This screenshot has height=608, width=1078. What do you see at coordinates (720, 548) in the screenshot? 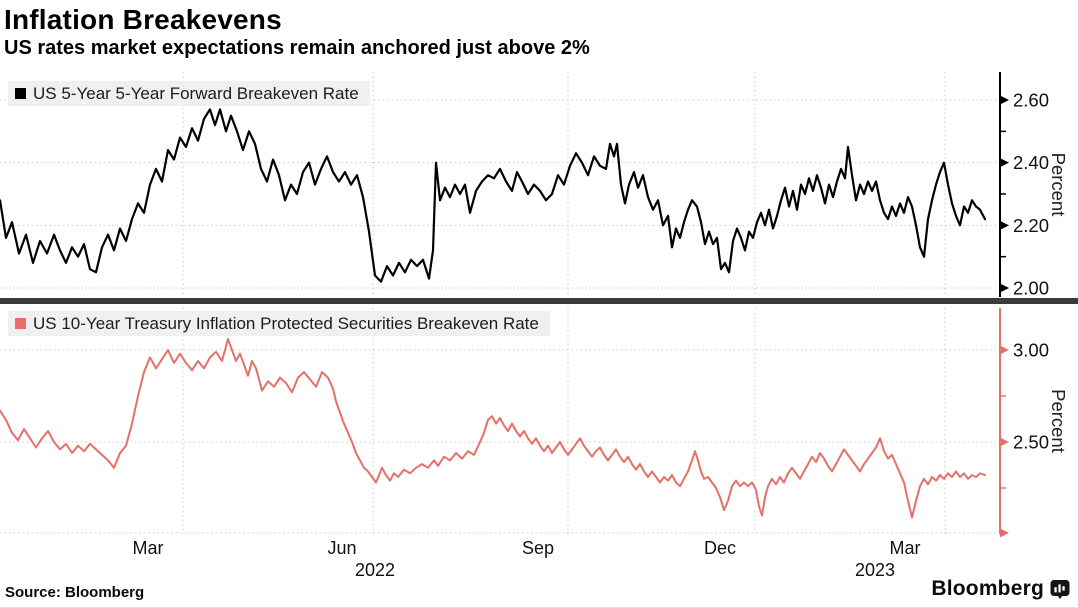
I see `month-label-3: Dec` at bounding box center [720, 548].